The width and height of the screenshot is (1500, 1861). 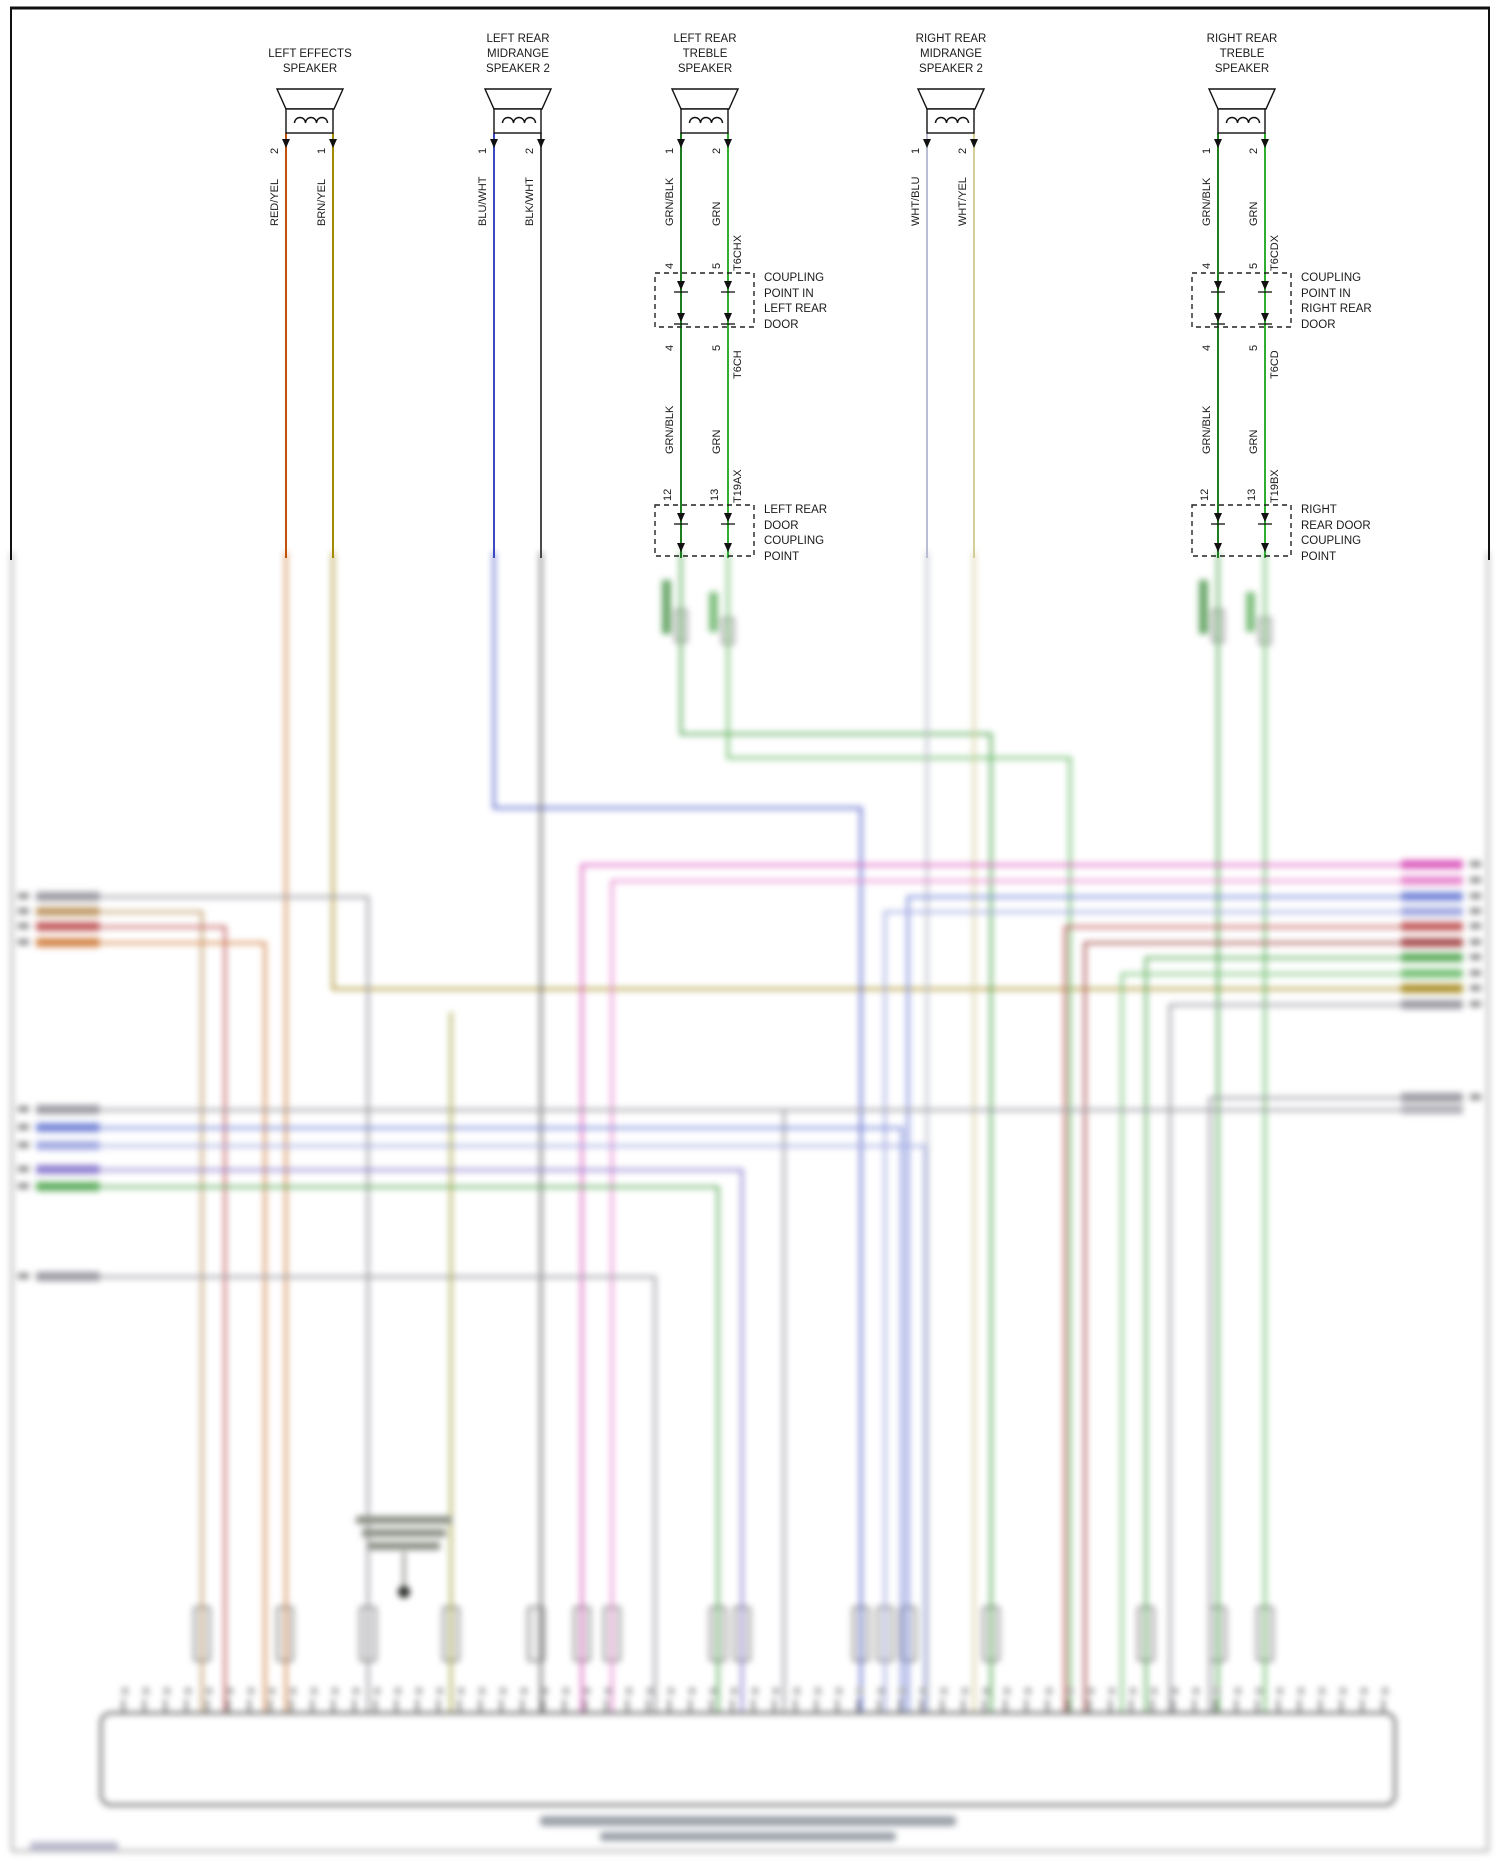 What do you see at coordinates (1441, 987) in the screenshot?
I see `blurred-right-labels` at bounding box center [1441, 987].